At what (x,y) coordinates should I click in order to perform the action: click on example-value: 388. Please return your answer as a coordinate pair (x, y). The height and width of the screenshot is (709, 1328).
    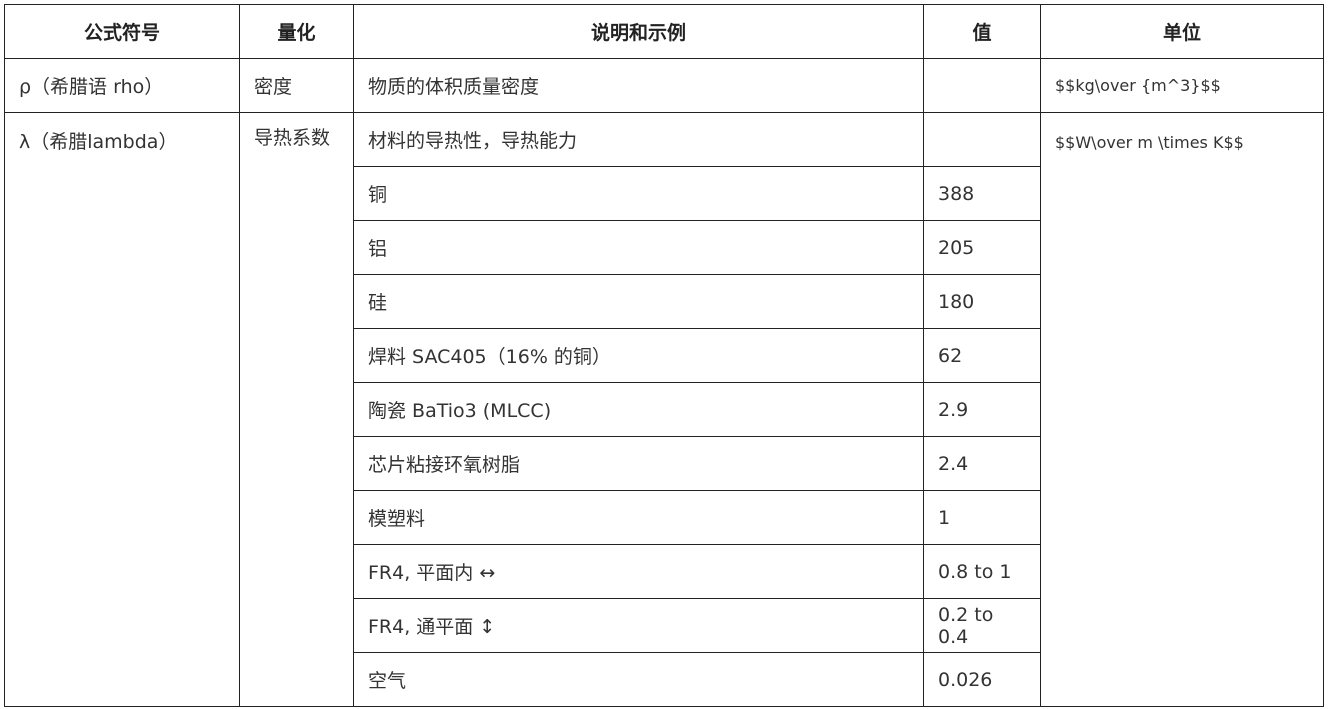
    Looking at the image, I should click on (982, 193).